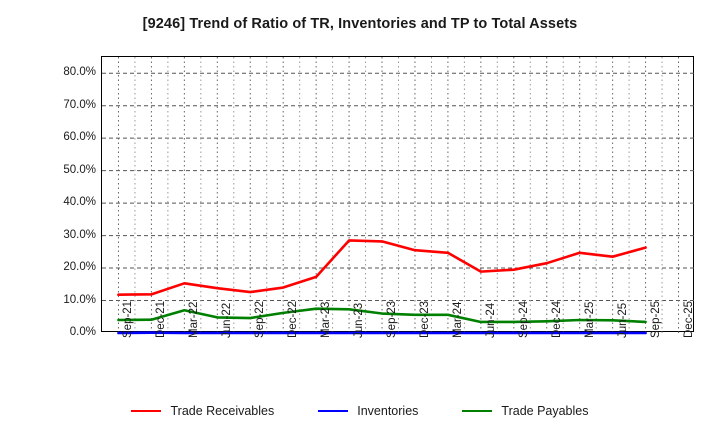 The height and width of the screenshot is (440, 720). I want to click on x-axis-tick-label: Dec-21, so click(161, 319).